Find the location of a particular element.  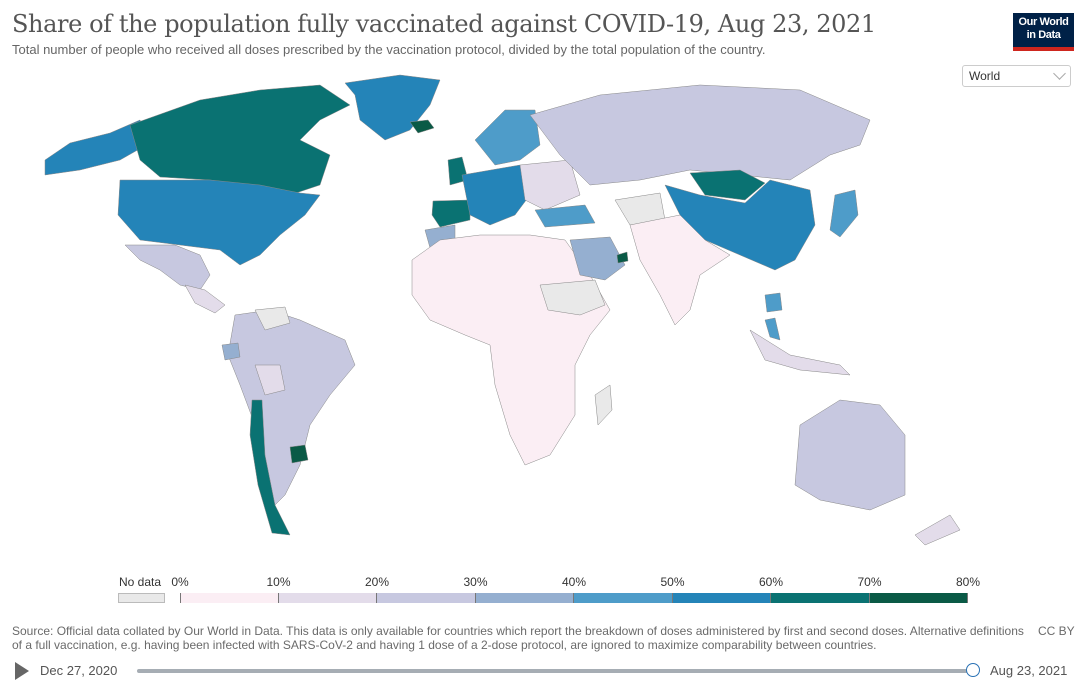

country-region: Madagascar is located at coordinates (603, 405).